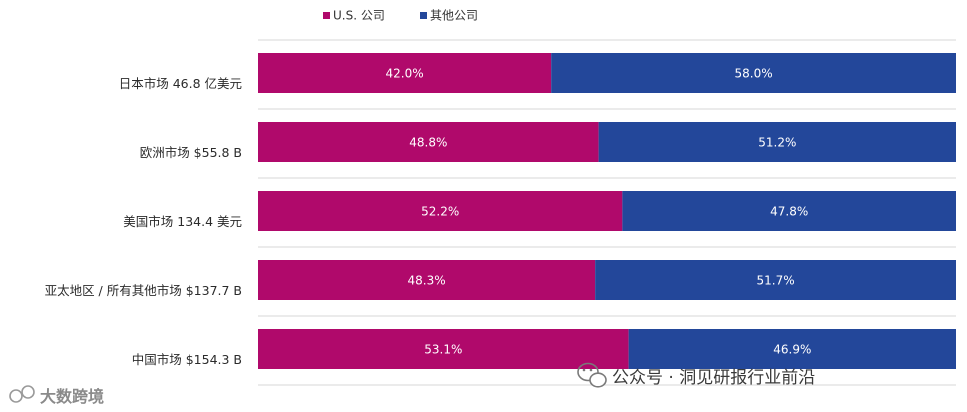  I want to click on bar-value-label: 48.3%, so click(427, 281).